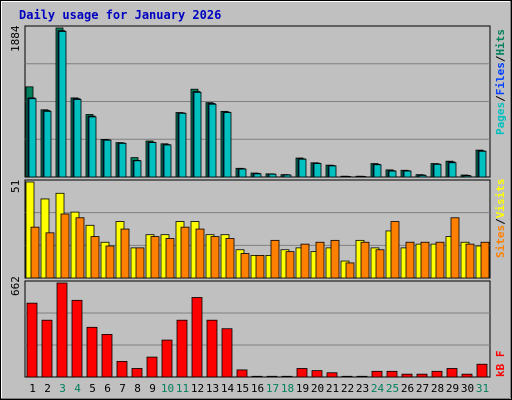 The image size is (512, 400). What do you see at coordinates (347, 388) in the screenshot?
I see `x-tick-label: 22` at bounding box center [347, 388].